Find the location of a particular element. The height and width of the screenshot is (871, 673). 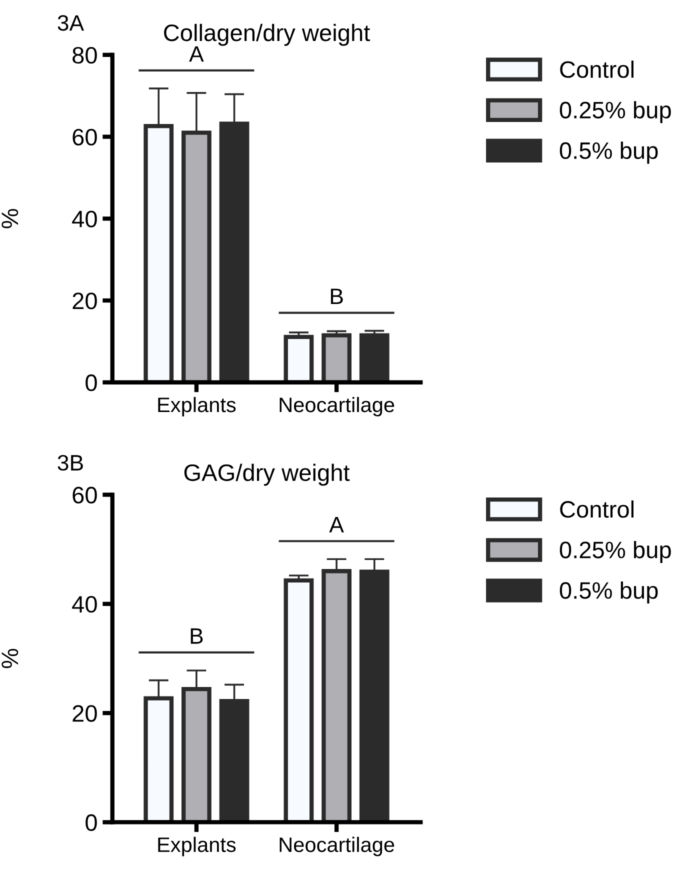

chart-title: Collagen/dry weight is located at coordinates (267, 35).